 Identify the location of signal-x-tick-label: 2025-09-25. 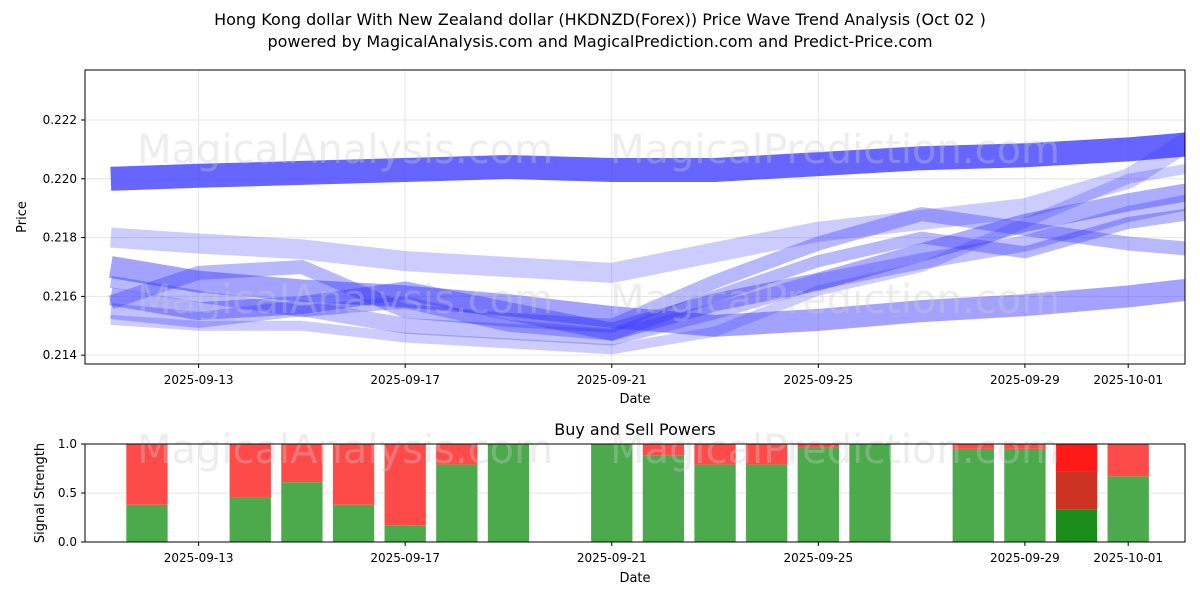
(818, 558).